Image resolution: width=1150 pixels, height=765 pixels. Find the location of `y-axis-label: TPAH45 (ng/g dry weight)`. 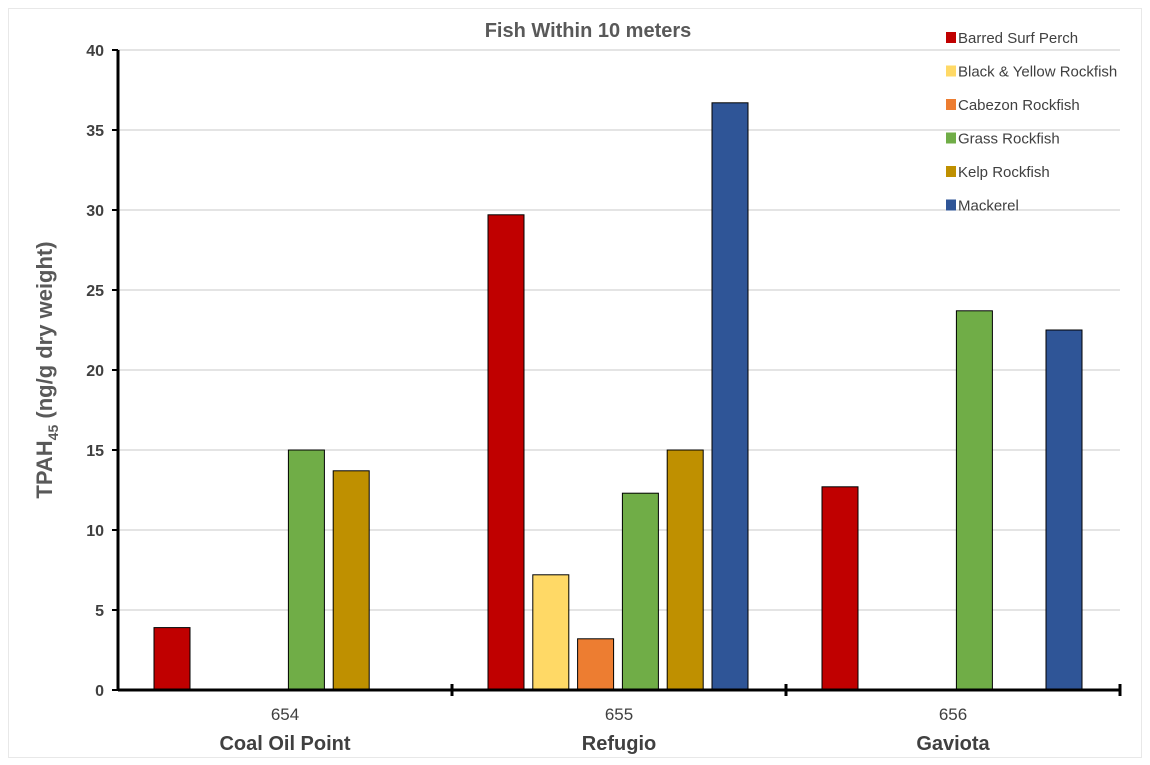

y-axis-label: TPAH45 (ng/g dry weight) is located at coordinates (46, 369).